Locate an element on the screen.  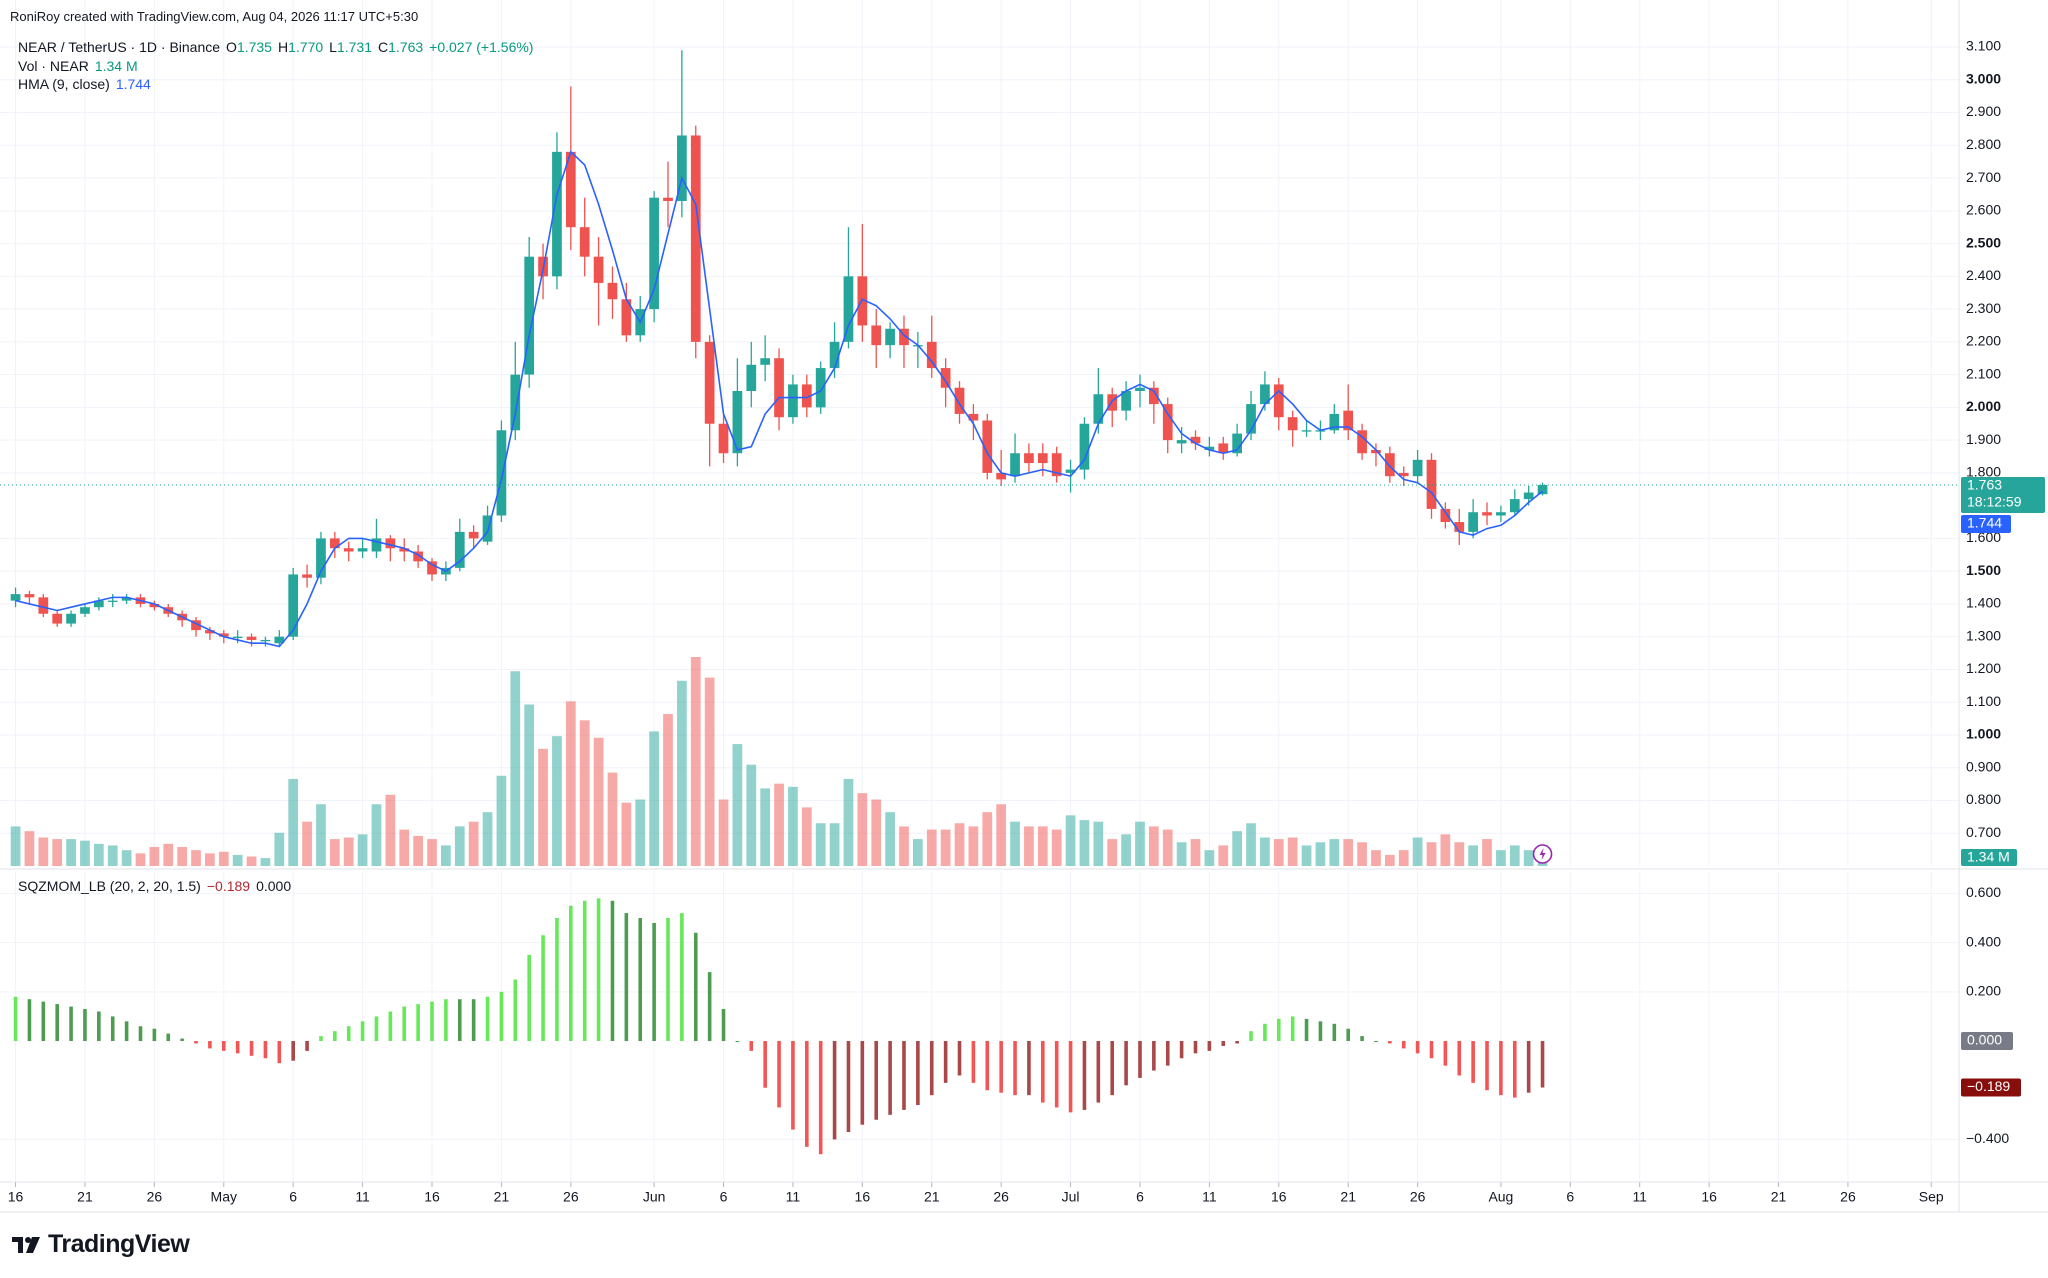
squeeze-value: −0.189 is located at coordinates (228, 886).